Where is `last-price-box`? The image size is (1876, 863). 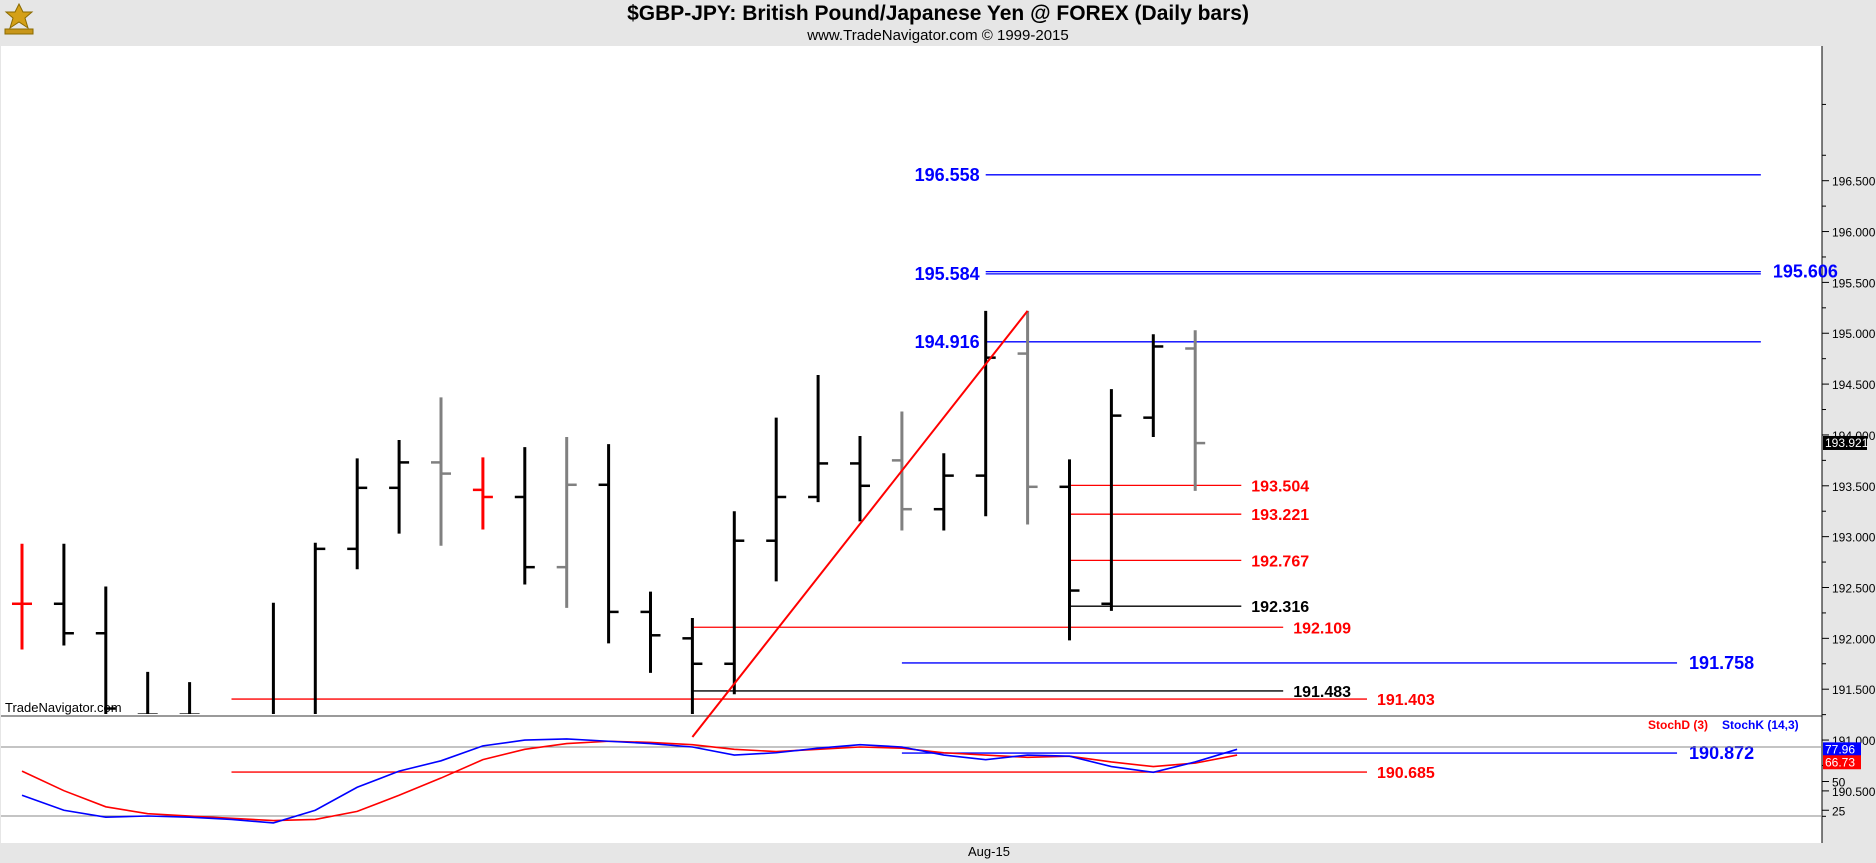
last-price-box is located at coordinates (1845, 442).